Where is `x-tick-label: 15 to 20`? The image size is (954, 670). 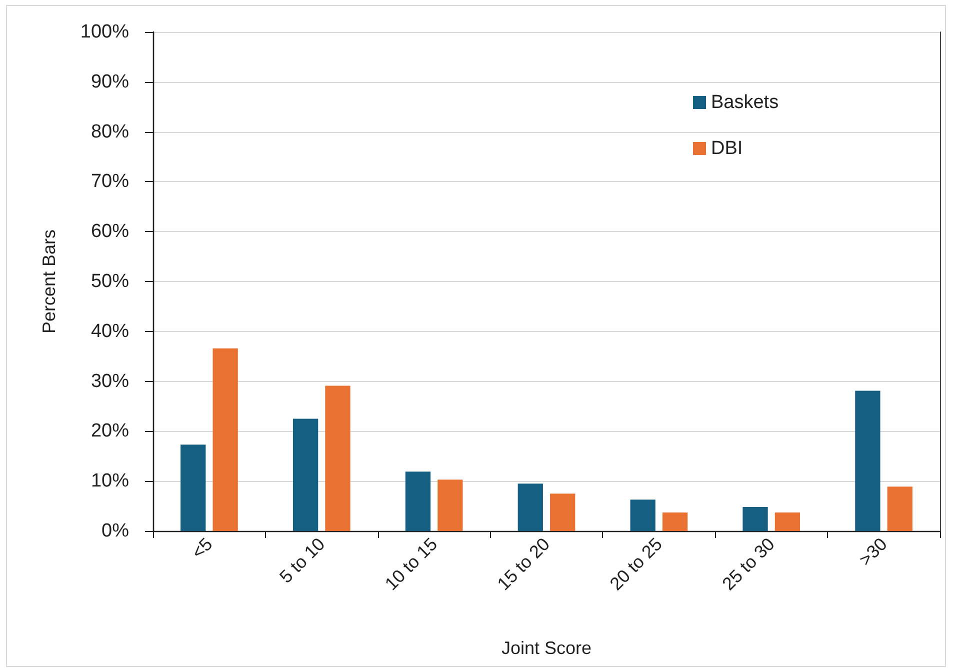 x-tick-label: 15 to 20 is located at coordinates (523, 564).